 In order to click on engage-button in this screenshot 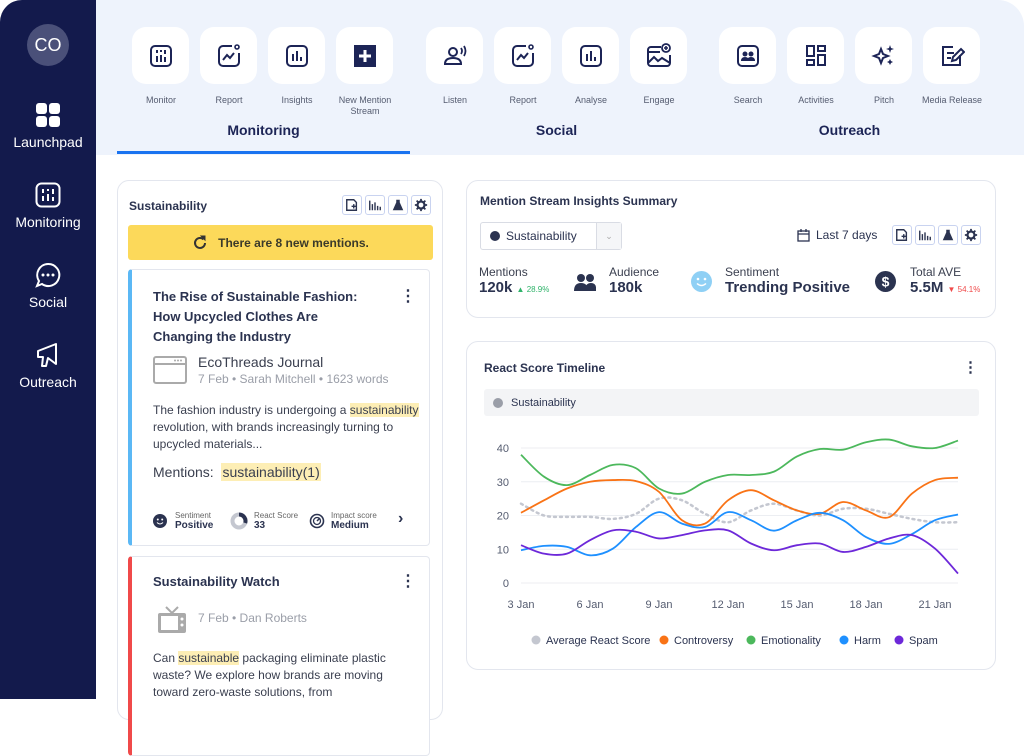, I will do `click(658, 55)`.